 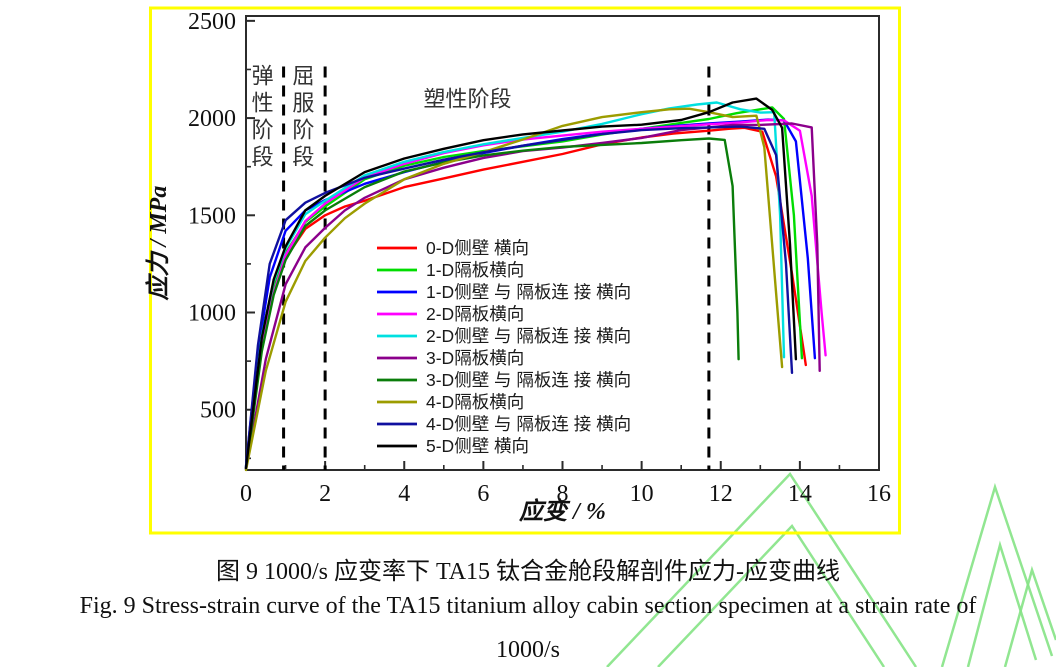 What do you see at coordinates (879, 494) in the screenshot?
I see `x-tick-label: 16` at bounding box center [879, 494].